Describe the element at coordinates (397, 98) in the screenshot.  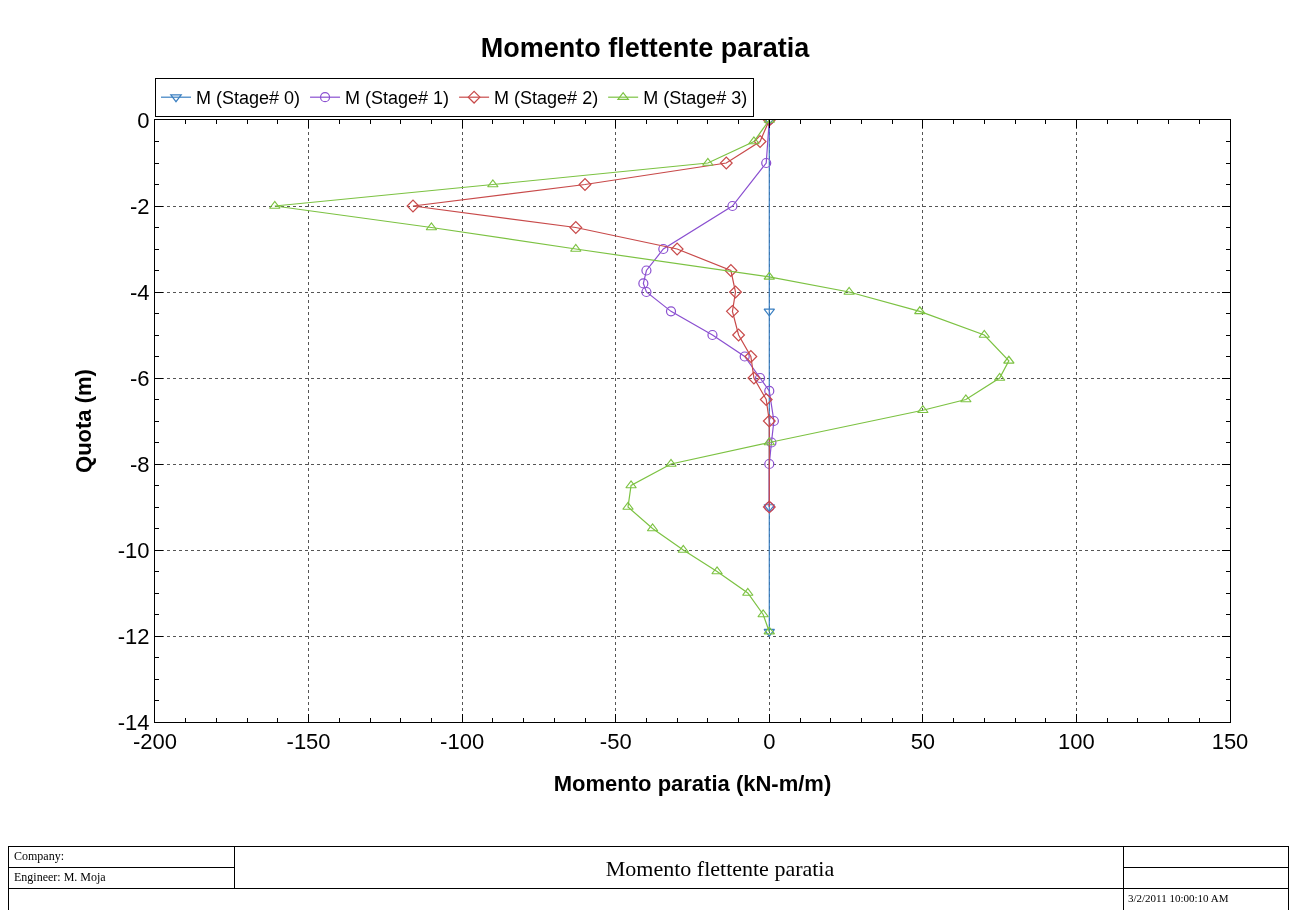
I see `legend-label: M (Stage# 1)` at that location.